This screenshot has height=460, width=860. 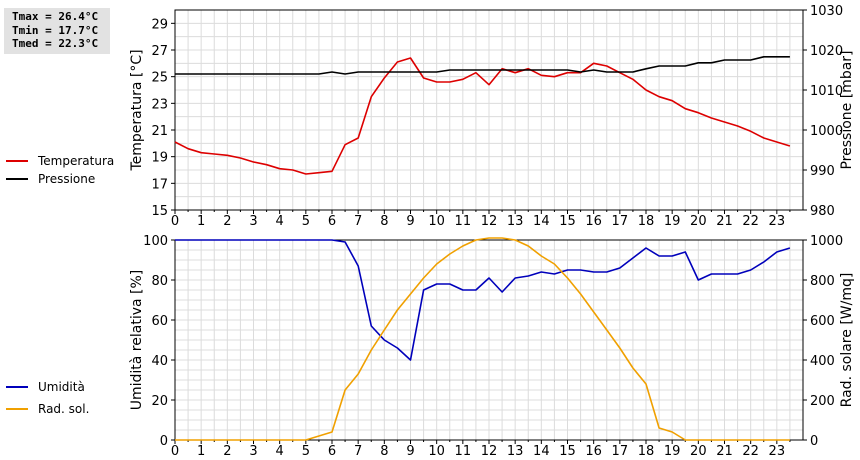 I want to click on top-x-tick-label: 22, so click(x=750, y=221).